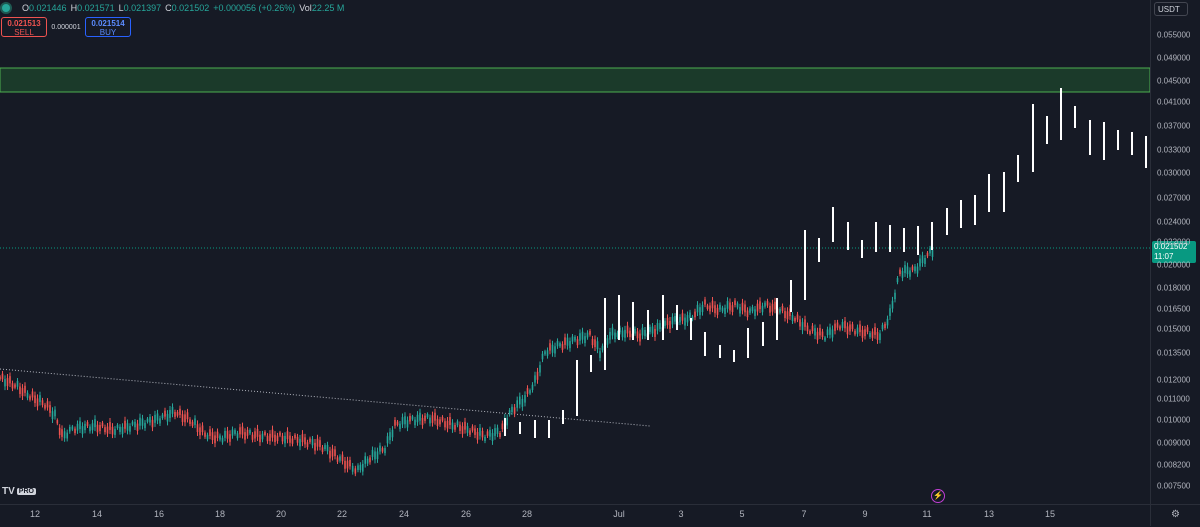 This screenshot has height=527, width=1200. I want to click on resistance-zone, so click(575, 80).